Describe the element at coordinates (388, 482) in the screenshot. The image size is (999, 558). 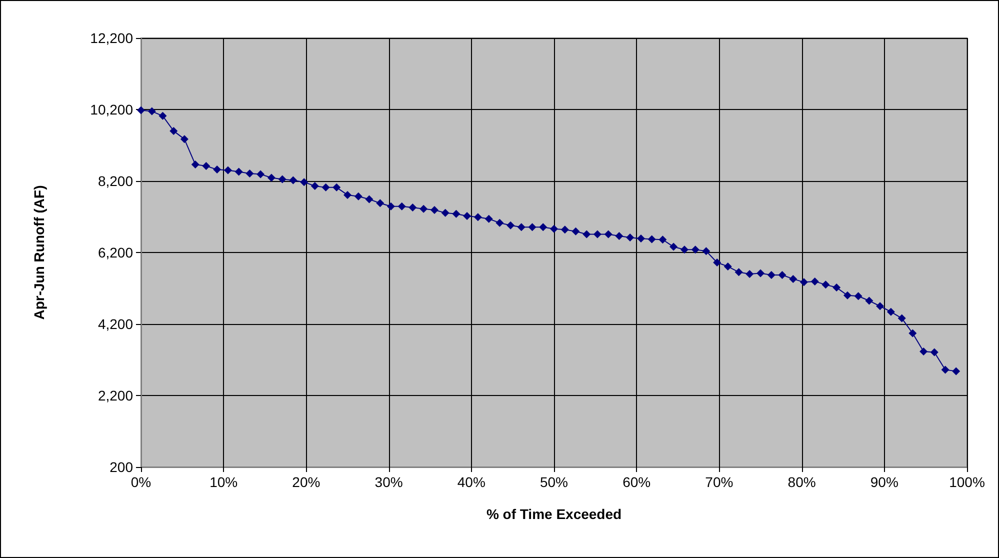
I see `x-tick-label: 30%` at that location.